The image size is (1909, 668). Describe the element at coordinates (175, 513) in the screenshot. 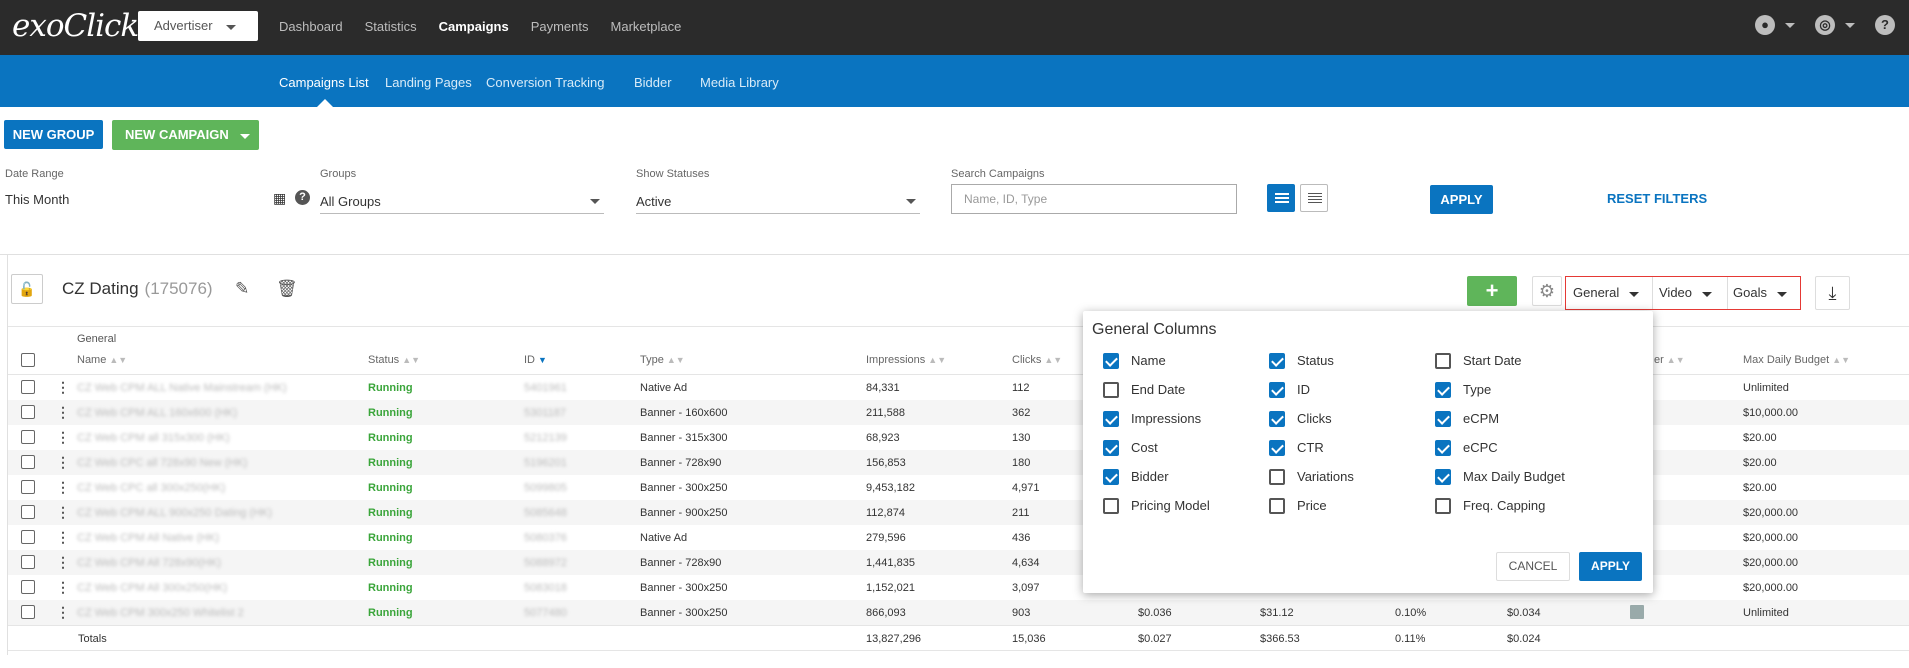

I see `campaign-name: CZ Web CPM ALL 900x250 Dating (HK)` at that location.